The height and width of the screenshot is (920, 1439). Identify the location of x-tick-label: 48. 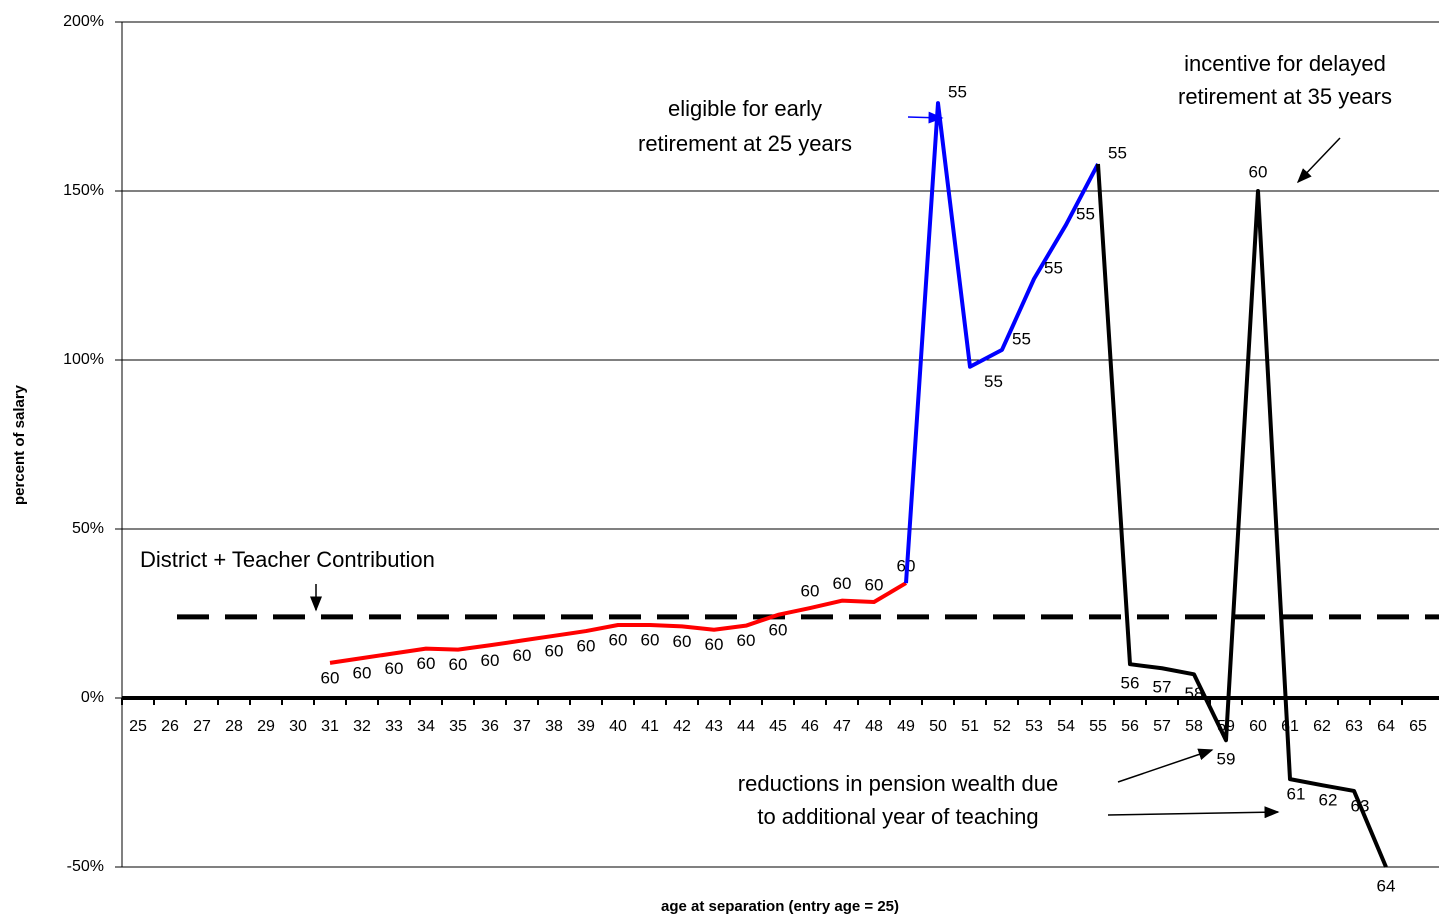
(874, 726).